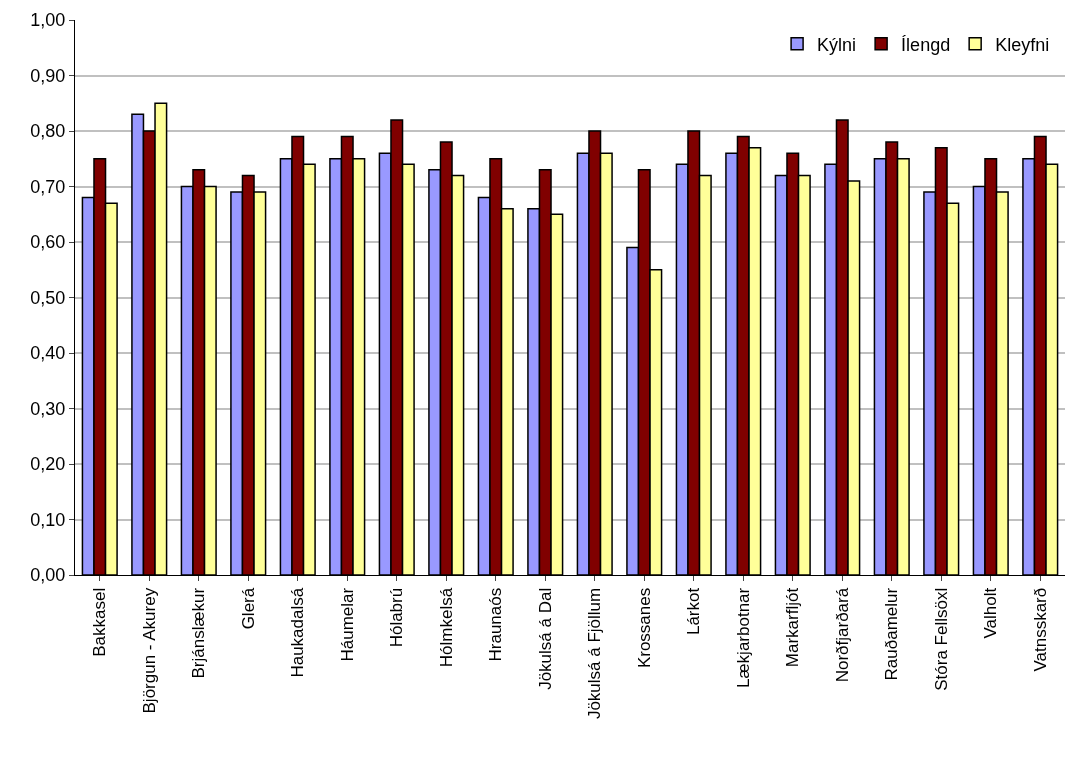  What do you see at coordinates (347, 624) in the screenshot?
I see `x-tick-label: Háumelar` at bounding box center [347, 624].